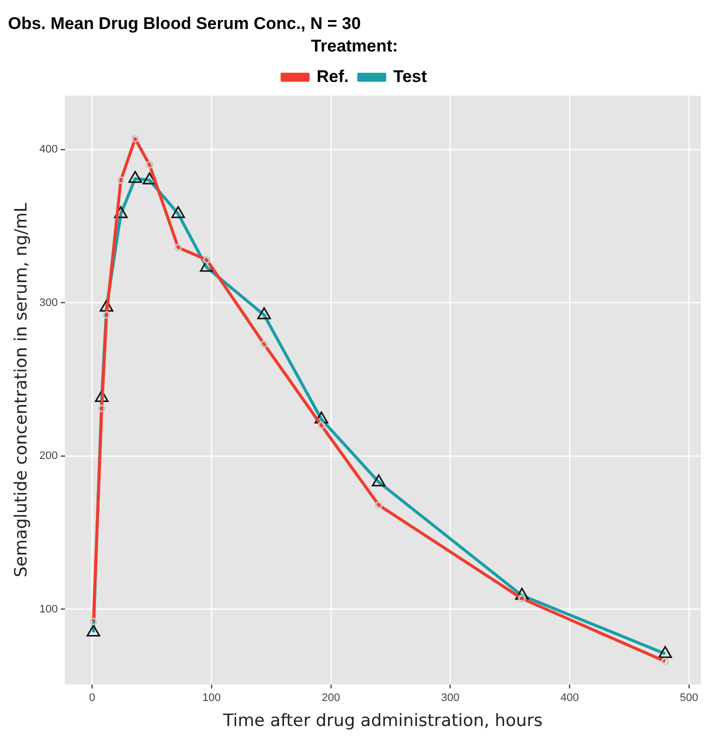  Describe the element at coordinates (354, 46) in the screenshot. I see `legend-title: Treatment:` at that location.